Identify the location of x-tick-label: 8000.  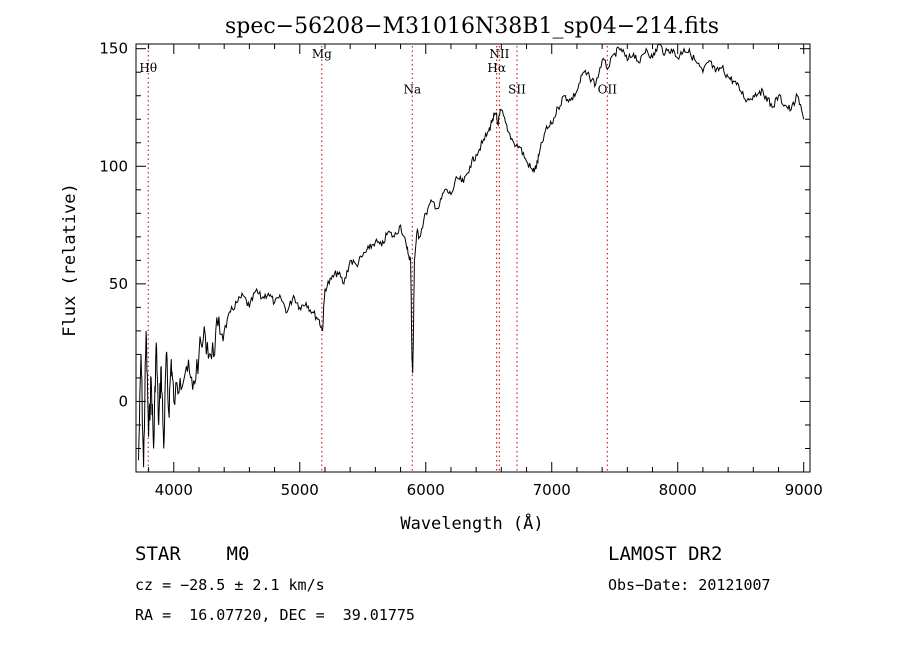
(678, 490).